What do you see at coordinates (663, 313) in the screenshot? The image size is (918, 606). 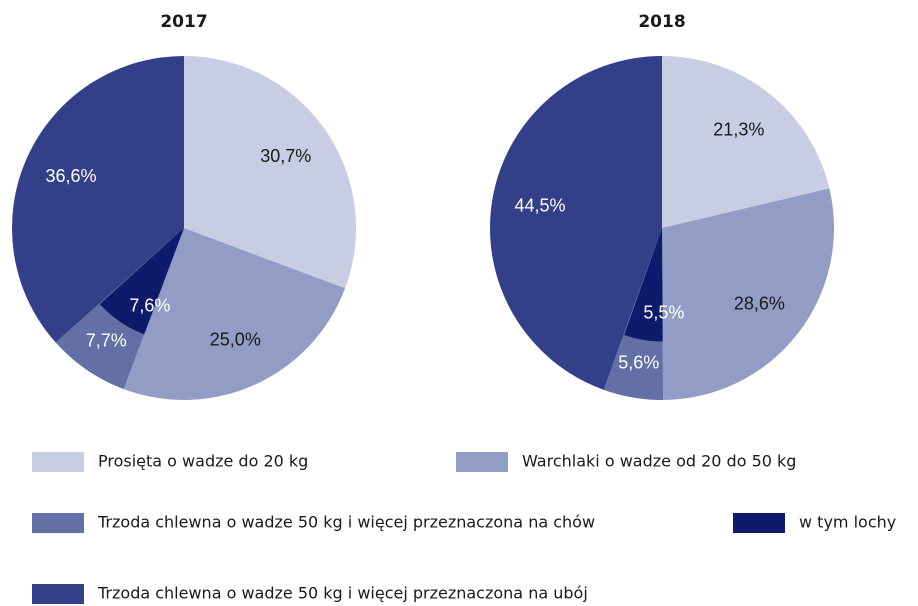 I see `data-label: 5,5%` at bounding box center [663, 313].